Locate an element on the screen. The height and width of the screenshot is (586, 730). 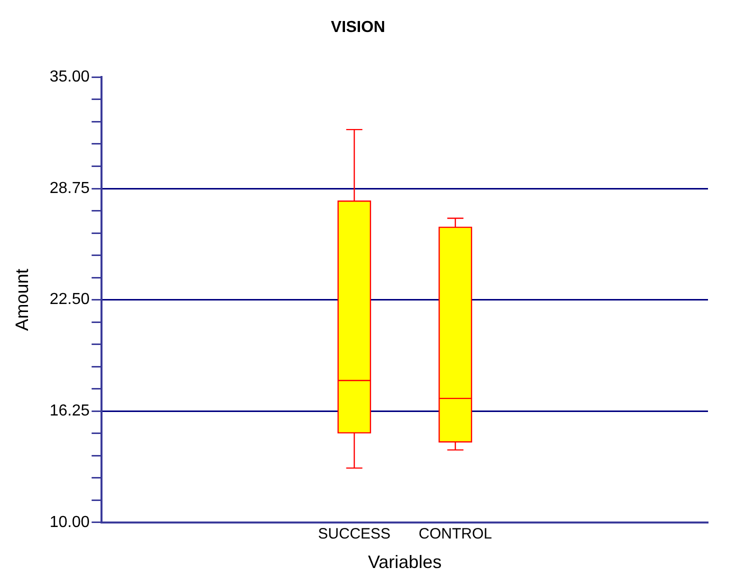
y-axis-title: Amount is located at coordinates (22, 299).